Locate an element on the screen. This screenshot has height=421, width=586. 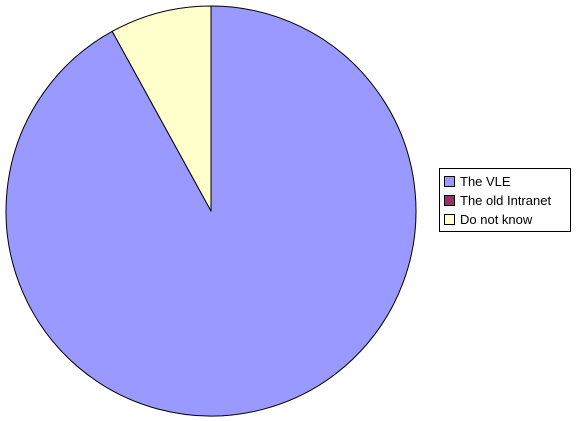
legend-swatch-the-vle is located at coordinates (449, 181).